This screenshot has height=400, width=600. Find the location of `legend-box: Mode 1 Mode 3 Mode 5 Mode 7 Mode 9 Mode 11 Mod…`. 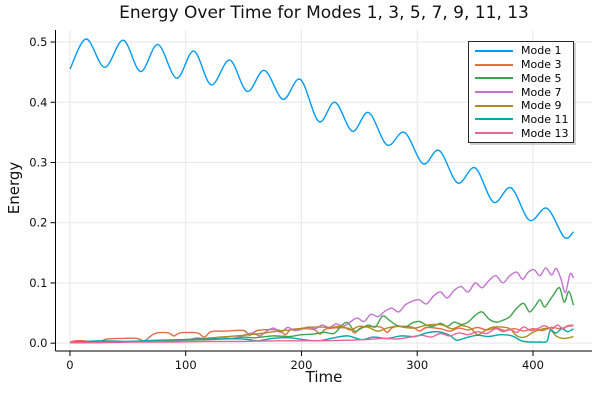

legend-box: Mode 1 Mode 3 Mode 5 Mode 7 Mode 9 Mode 11 Mod… is located at coordinates (521, 92).